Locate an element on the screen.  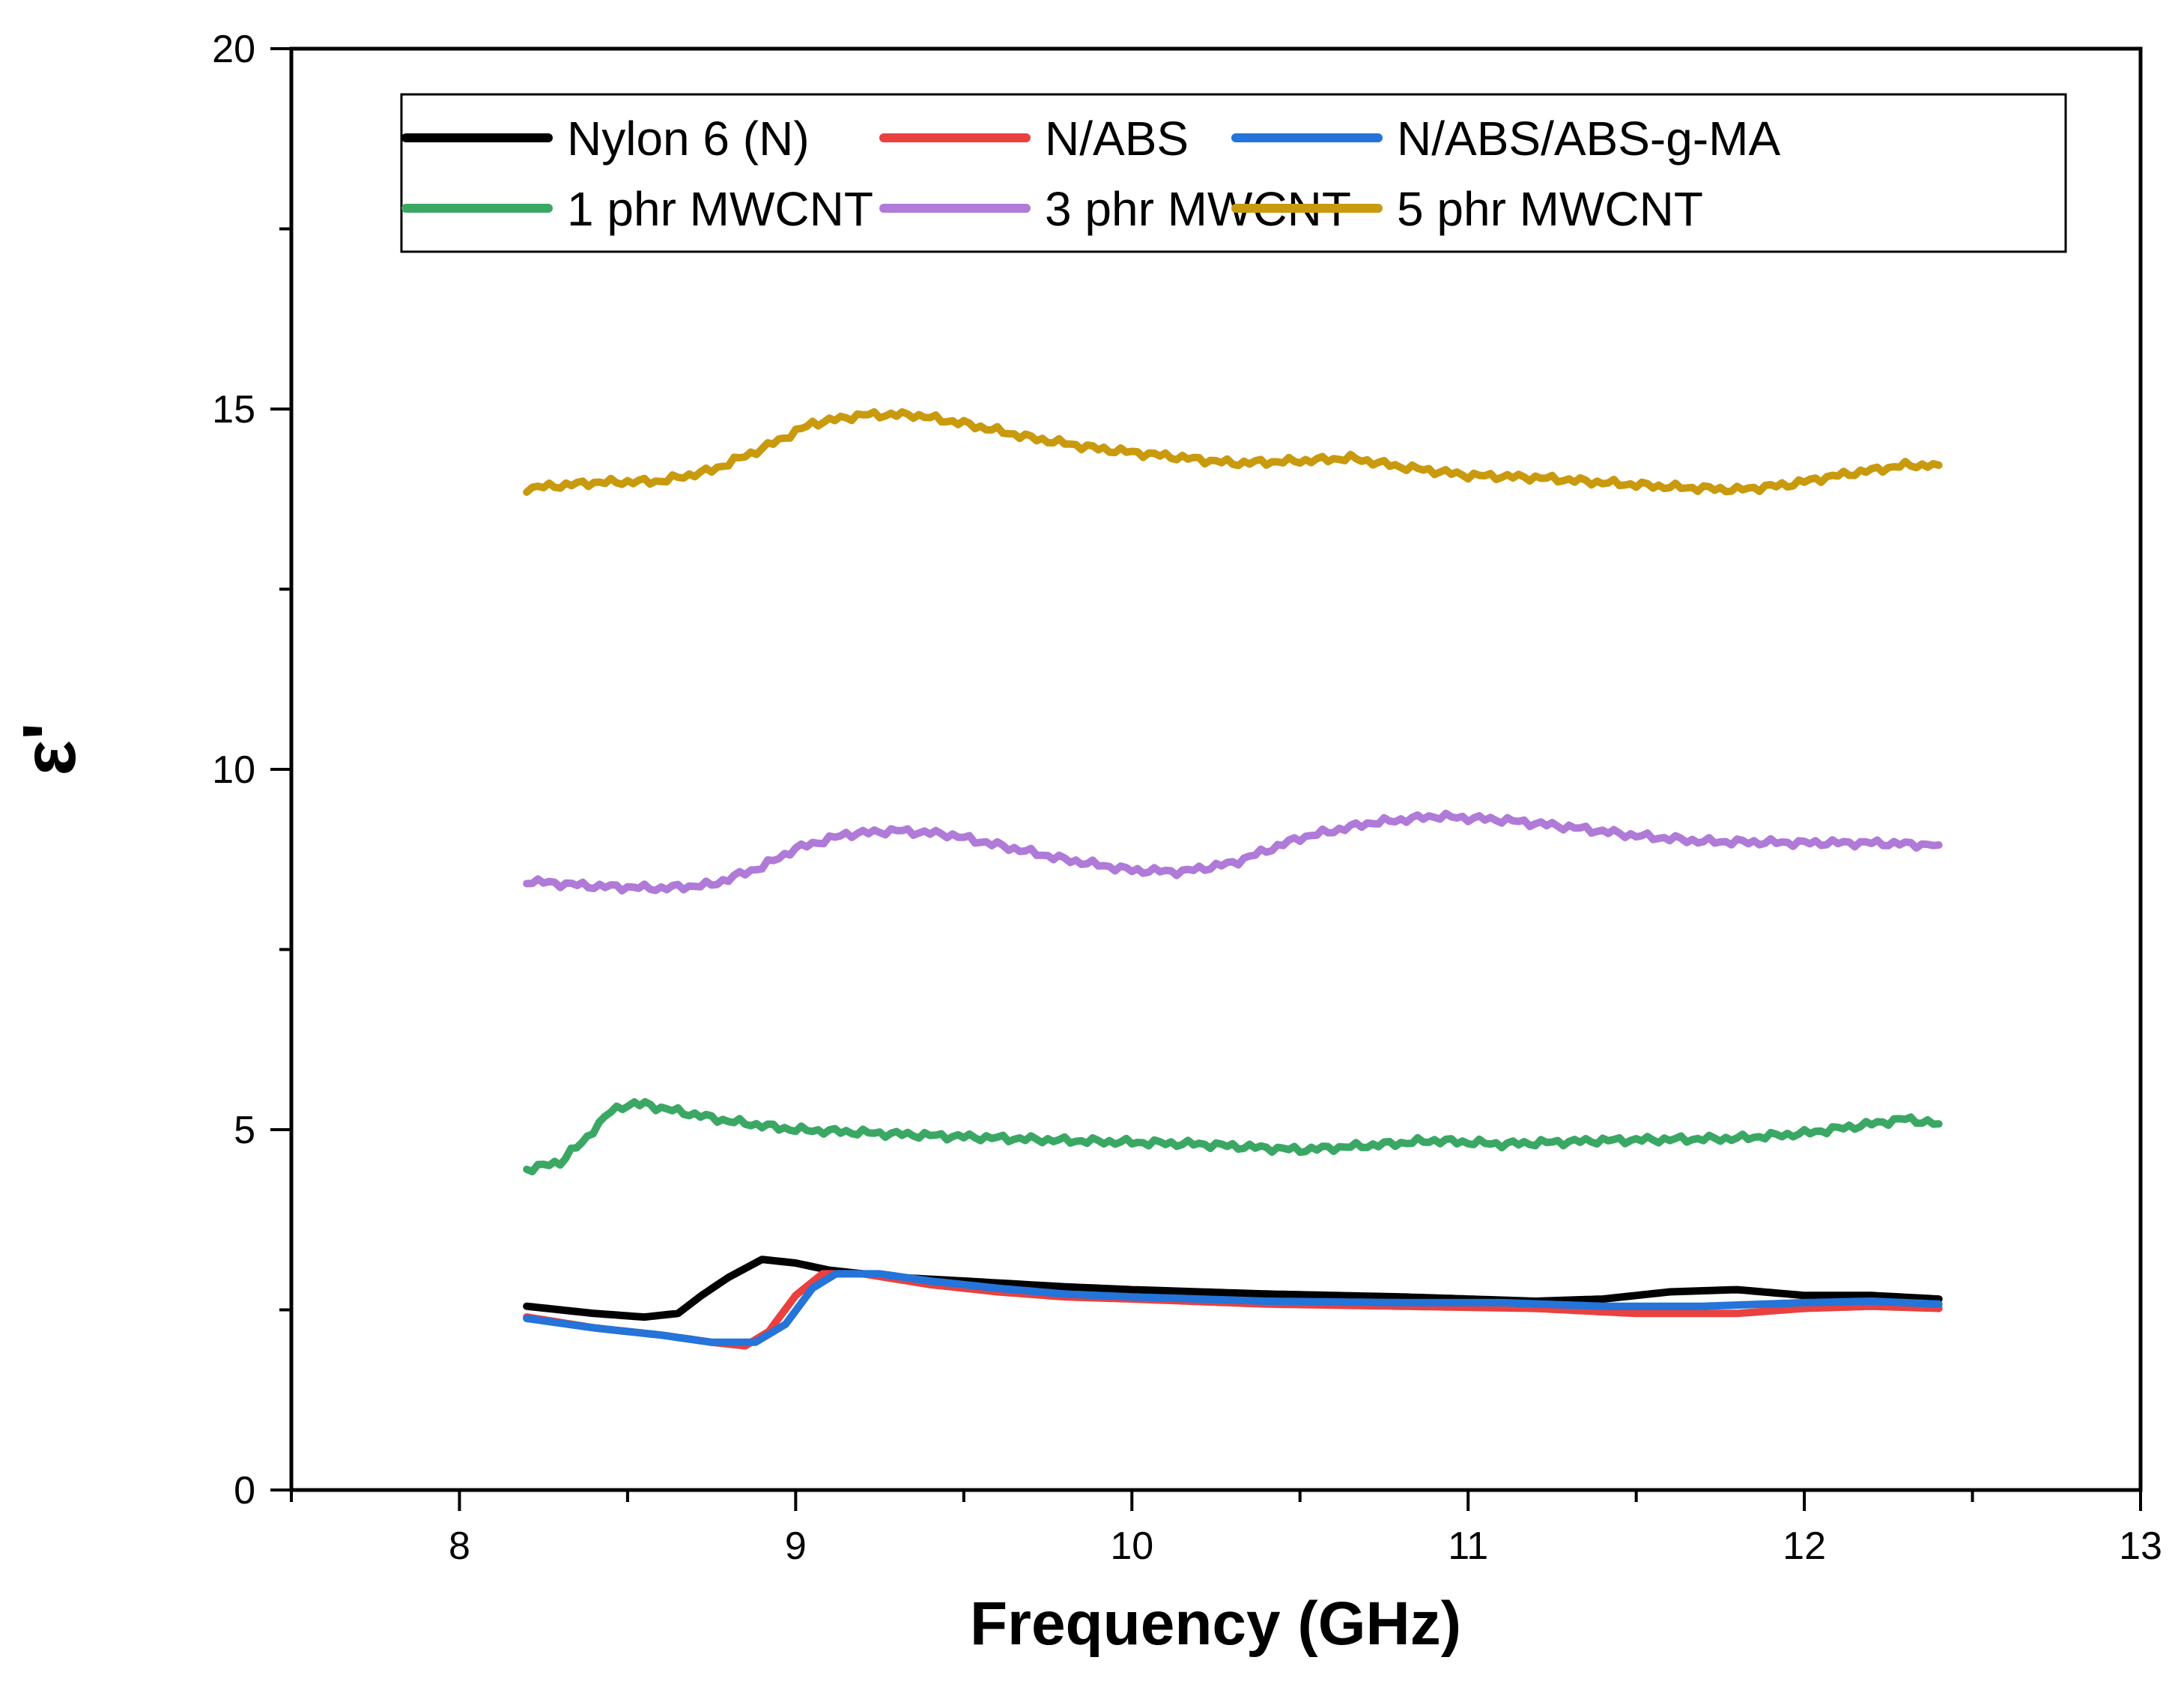
x-tick-label: 8 is located at coordinates (459, 1546).